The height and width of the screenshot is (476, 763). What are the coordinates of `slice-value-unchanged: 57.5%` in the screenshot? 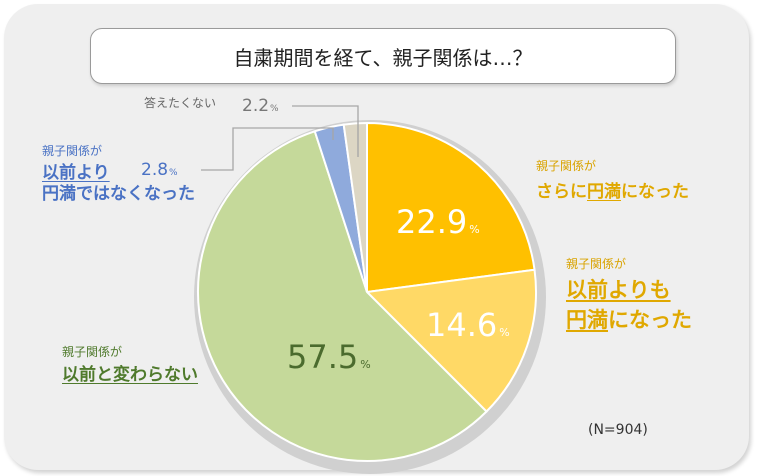 It's located at (329, 357).